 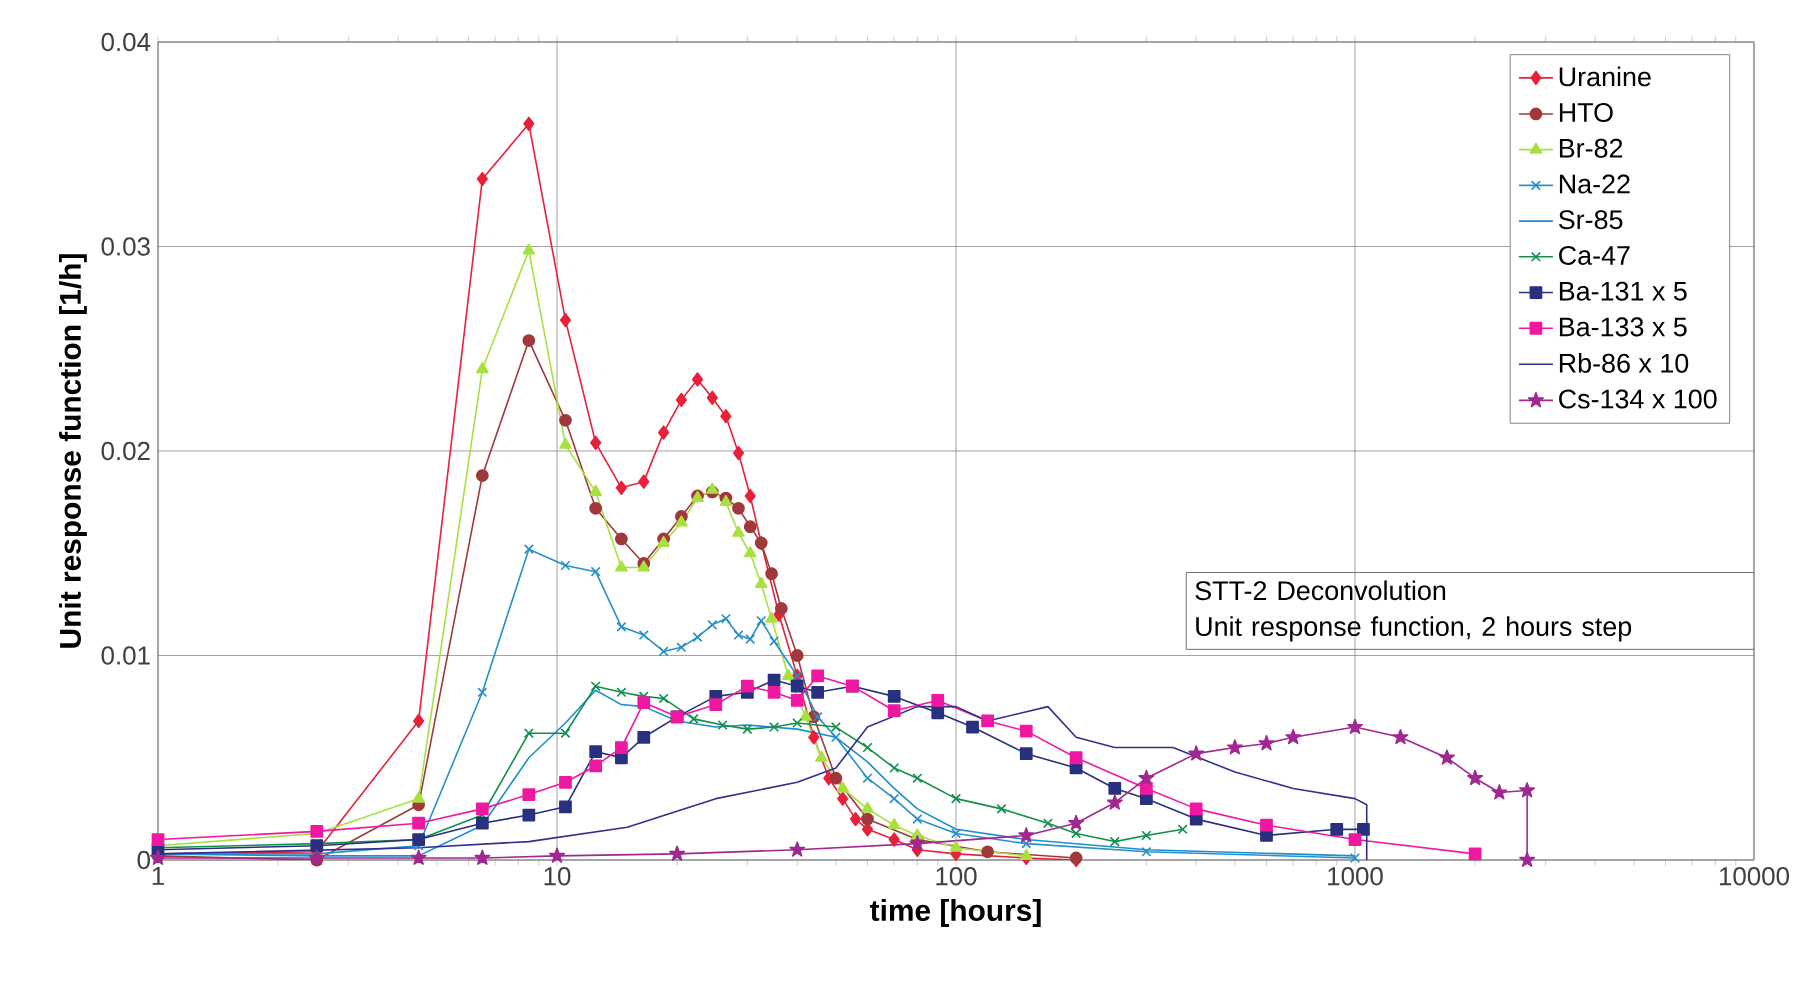 What do you see at coordinates (1594, 255) in the screenshot?
I see `legend-label: Ca-47` at bounding box center [1594, 255].